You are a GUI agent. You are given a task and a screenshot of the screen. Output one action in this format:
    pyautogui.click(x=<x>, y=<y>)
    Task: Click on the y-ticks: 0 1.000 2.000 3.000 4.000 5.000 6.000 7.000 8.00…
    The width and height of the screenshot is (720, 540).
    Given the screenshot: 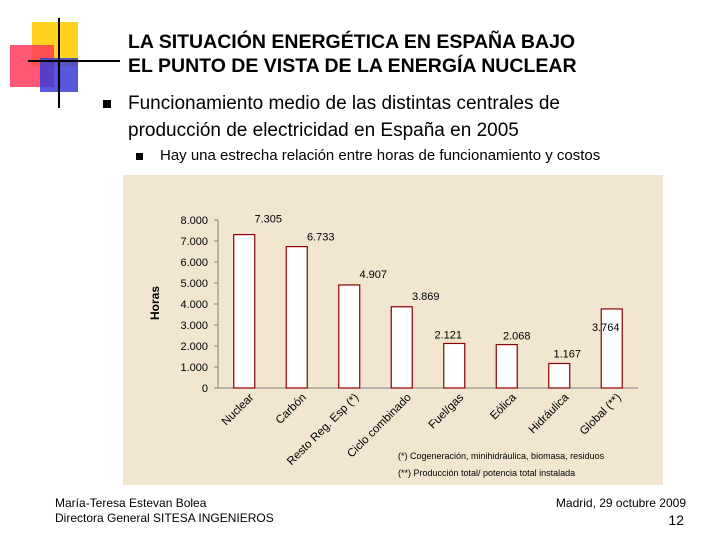 What is the action you would take?
    pyautogui.click(x=199, y=305)
    